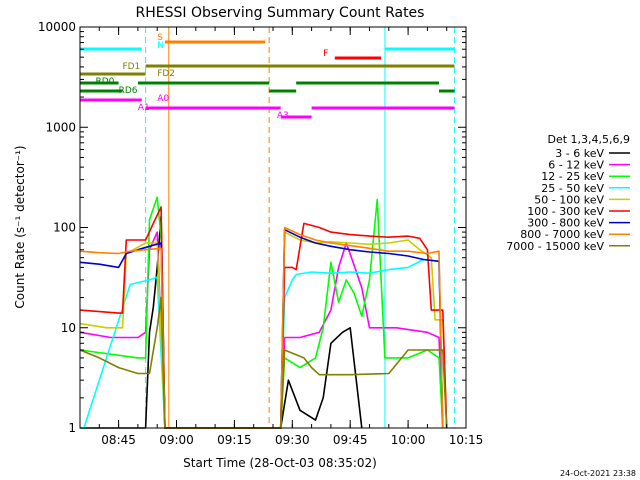 Image resolution: width=640 pixels, height=480 pixels. What do you see at coordinates (565, 223) in the screenshot?
I see `legend-label-6: 300 - 800 keV` at bounding box center [565, 223].